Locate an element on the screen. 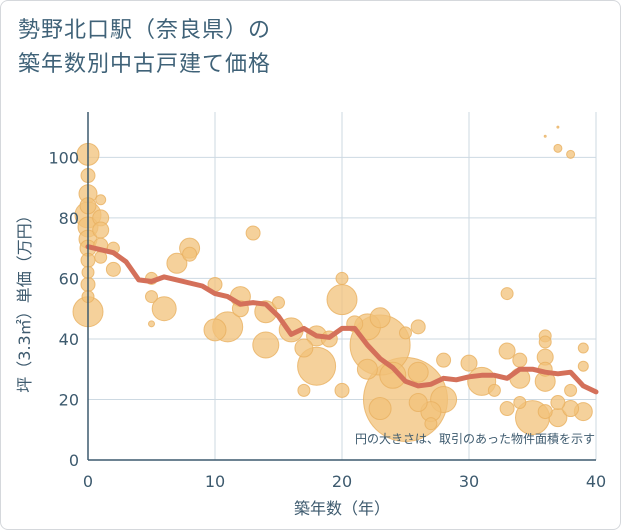 The height and width of the screenshot is (530, 621). x-tick-label: 0 is located at coordinates (88, 481).